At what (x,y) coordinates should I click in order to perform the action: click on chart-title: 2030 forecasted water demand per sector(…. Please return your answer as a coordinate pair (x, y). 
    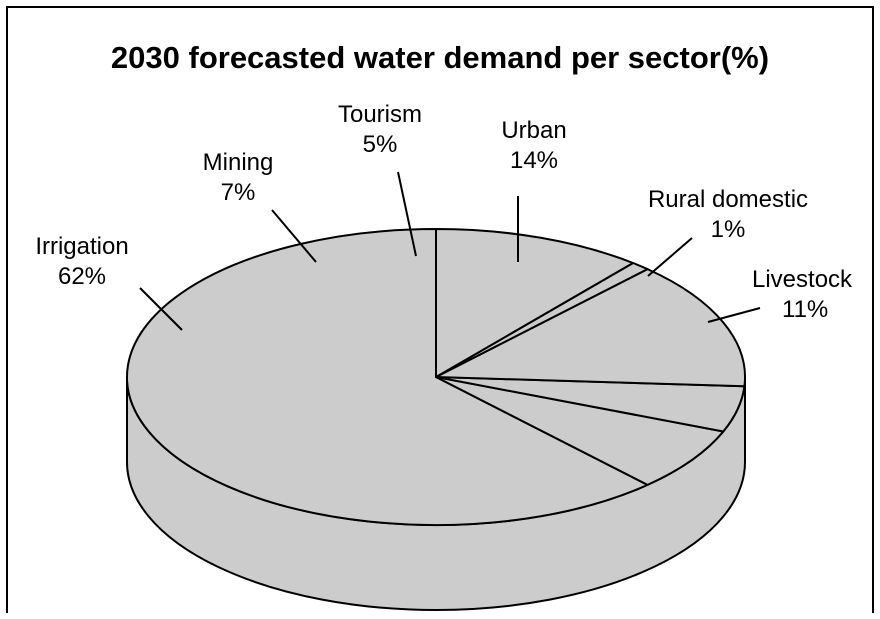
    Looking at the image, I should click on (440, 57).